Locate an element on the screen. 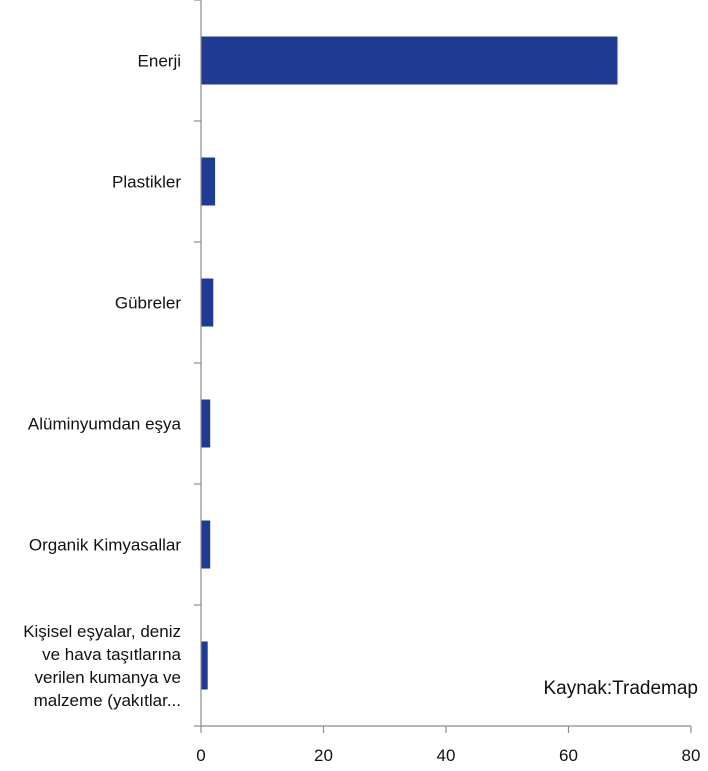 This screenshot has width=708, height=771. x-tick-label-4: 80 is located at coordinates (691, 755).